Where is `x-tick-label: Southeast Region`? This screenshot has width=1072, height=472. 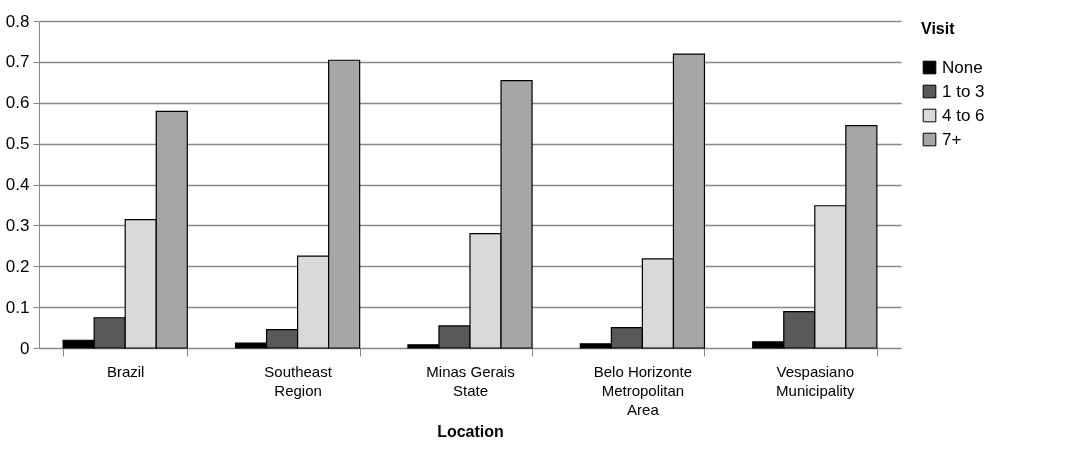
x-tick-label: Southeast Region is located at coordinates (298, 380).